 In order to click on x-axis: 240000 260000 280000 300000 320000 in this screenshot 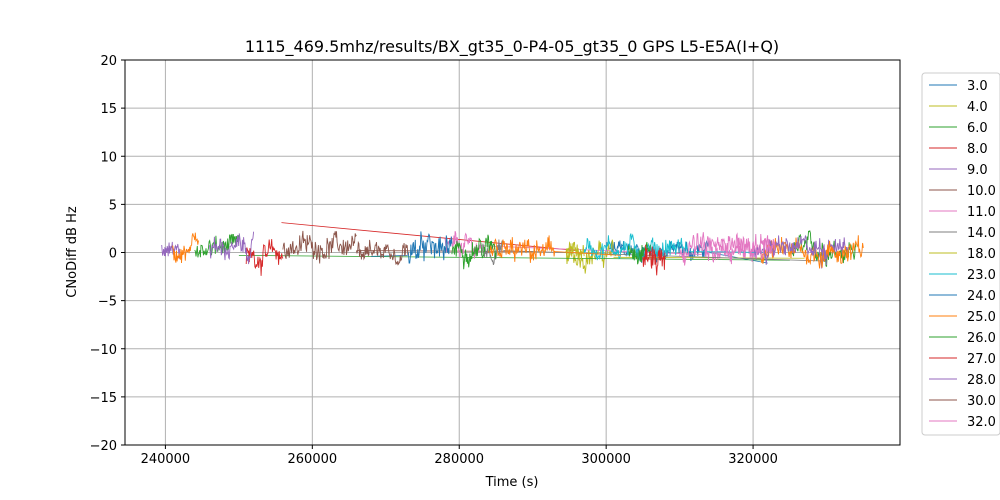, I will do `click(459, 456)`.